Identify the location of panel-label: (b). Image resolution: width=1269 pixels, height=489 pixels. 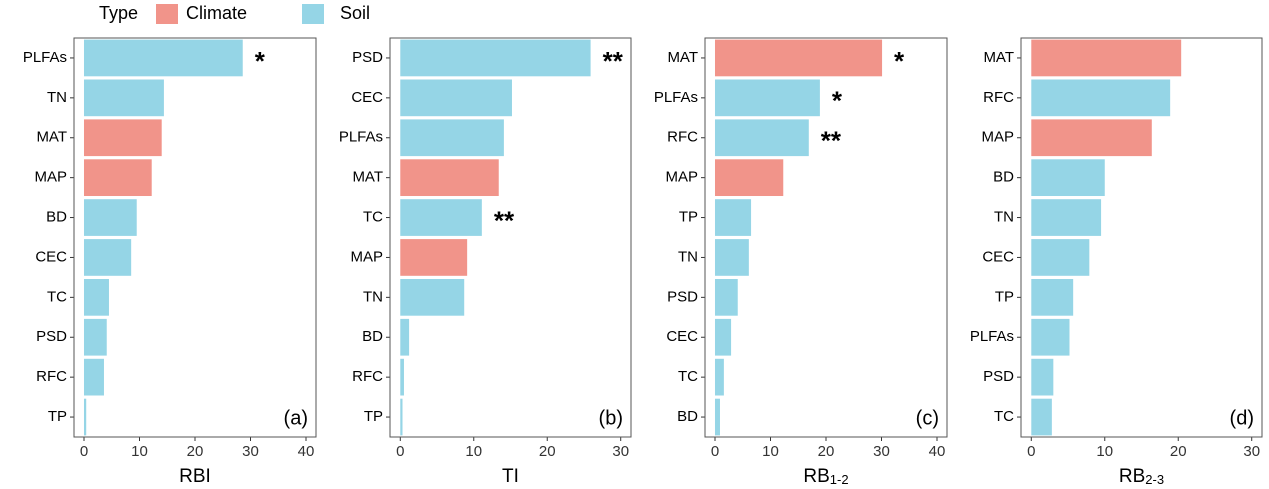
(611, 418).